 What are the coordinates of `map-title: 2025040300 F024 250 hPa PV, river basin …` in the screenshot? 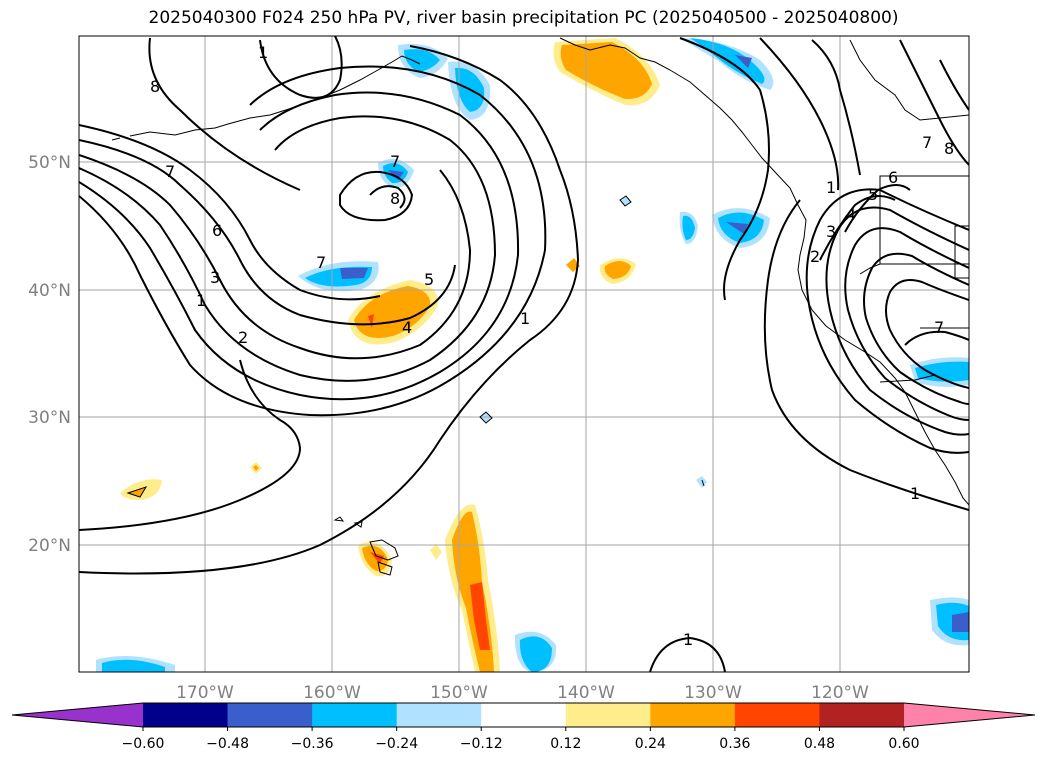 It's located at (523, 18).